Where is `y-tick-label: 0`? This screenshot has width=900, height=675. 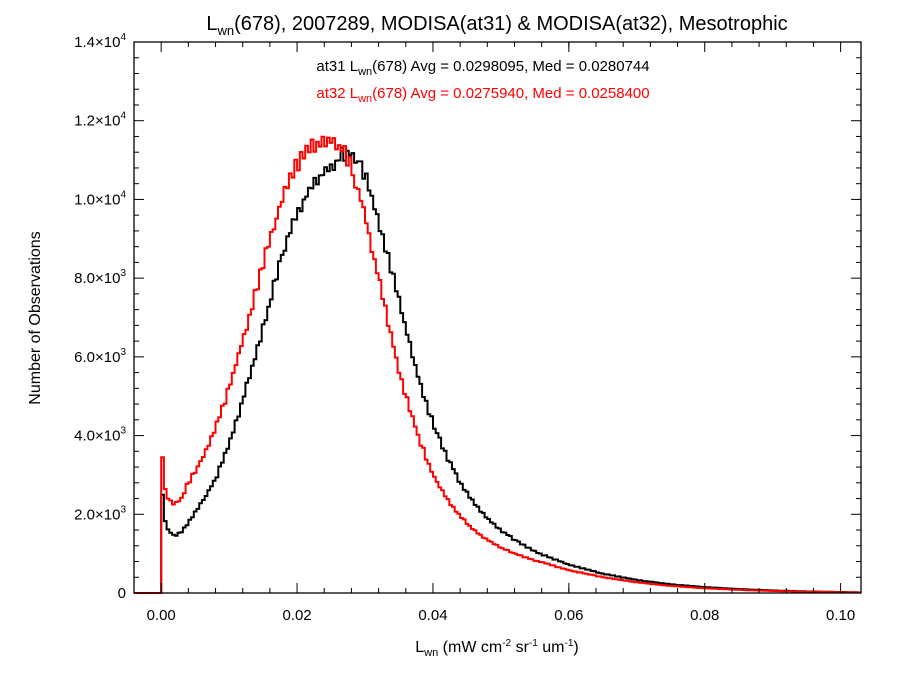 y-tick-label: 0 is located at coordinates (122, 593).